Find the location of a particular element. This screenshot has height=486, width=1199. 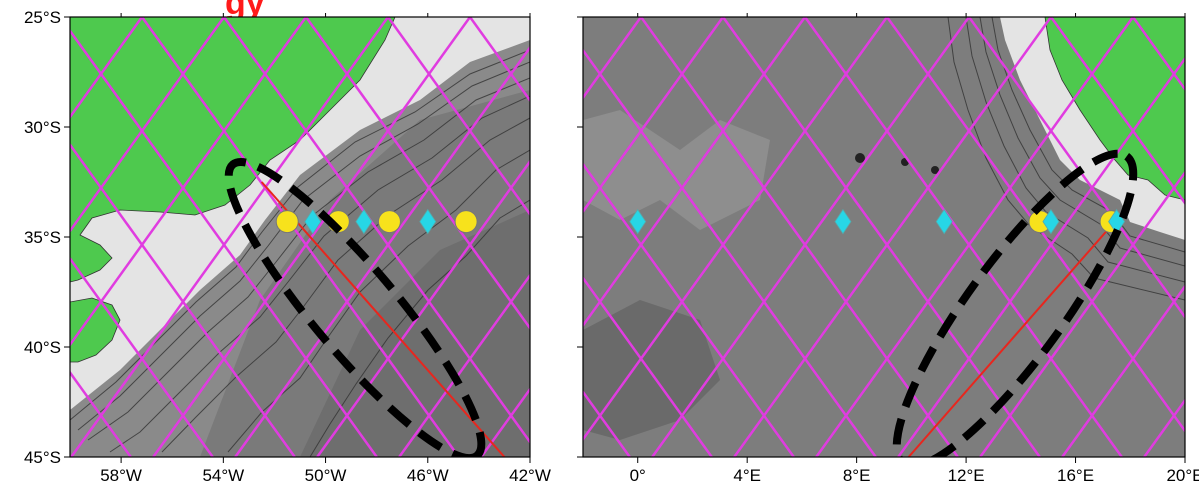

right-section-line is located at coordinates (1019, 330).